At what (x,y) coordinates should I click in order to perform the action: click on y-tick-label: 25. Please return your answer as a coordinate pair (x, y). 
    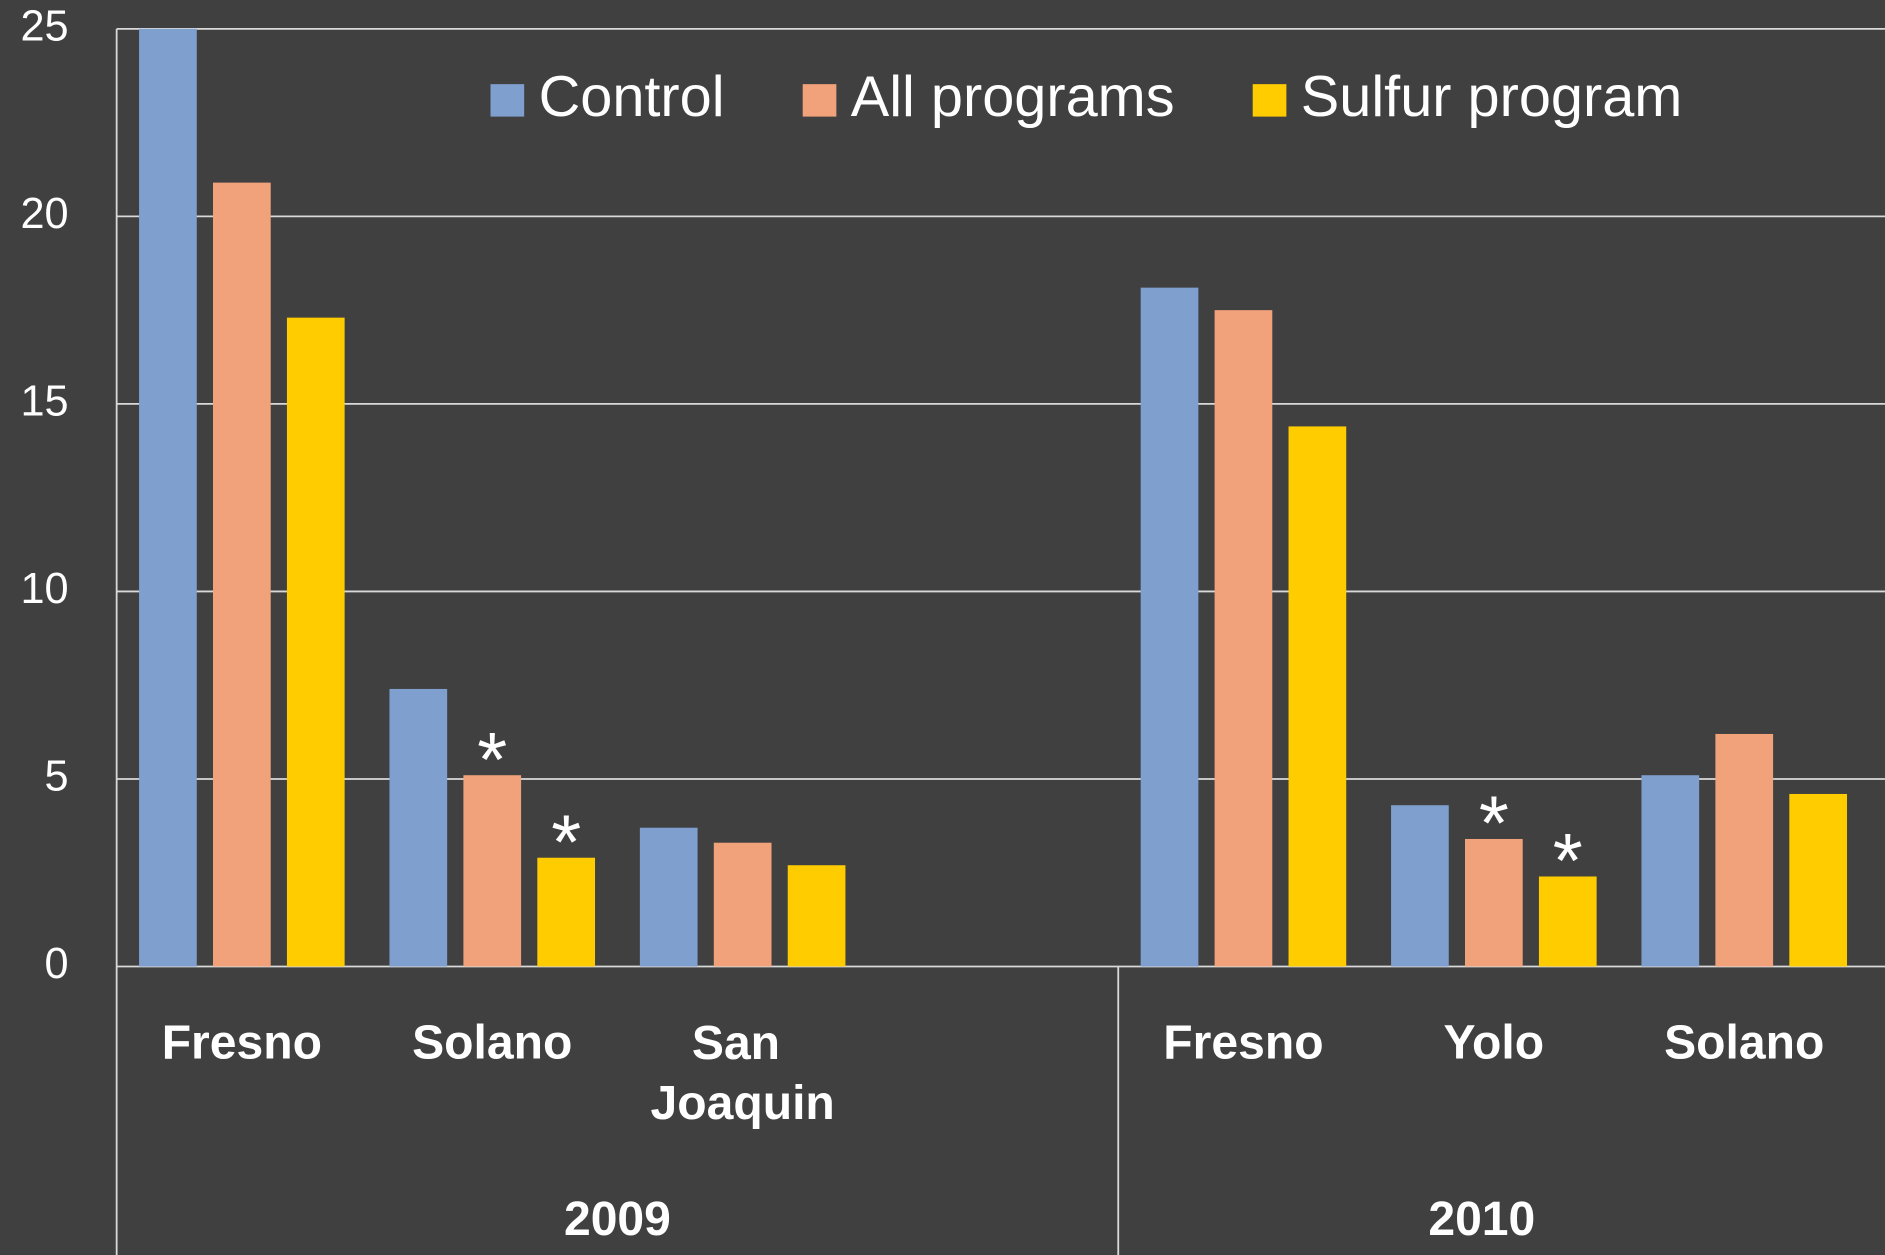
    Looking at the image, I should click on (44, 26).